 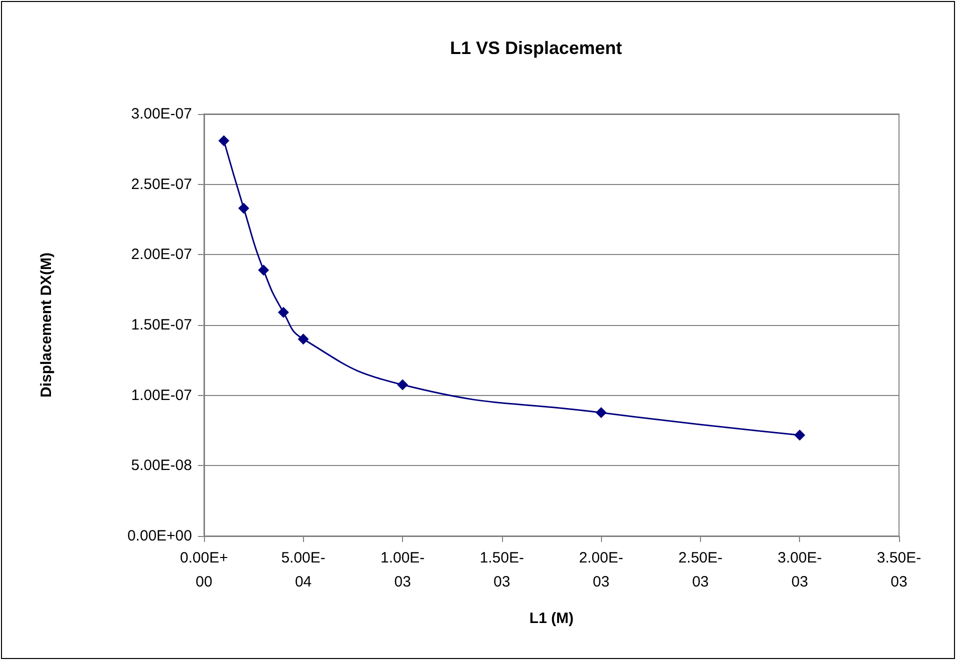 I want to click on y-tick-label: 1.50E-07, so click(x=161, y=325).